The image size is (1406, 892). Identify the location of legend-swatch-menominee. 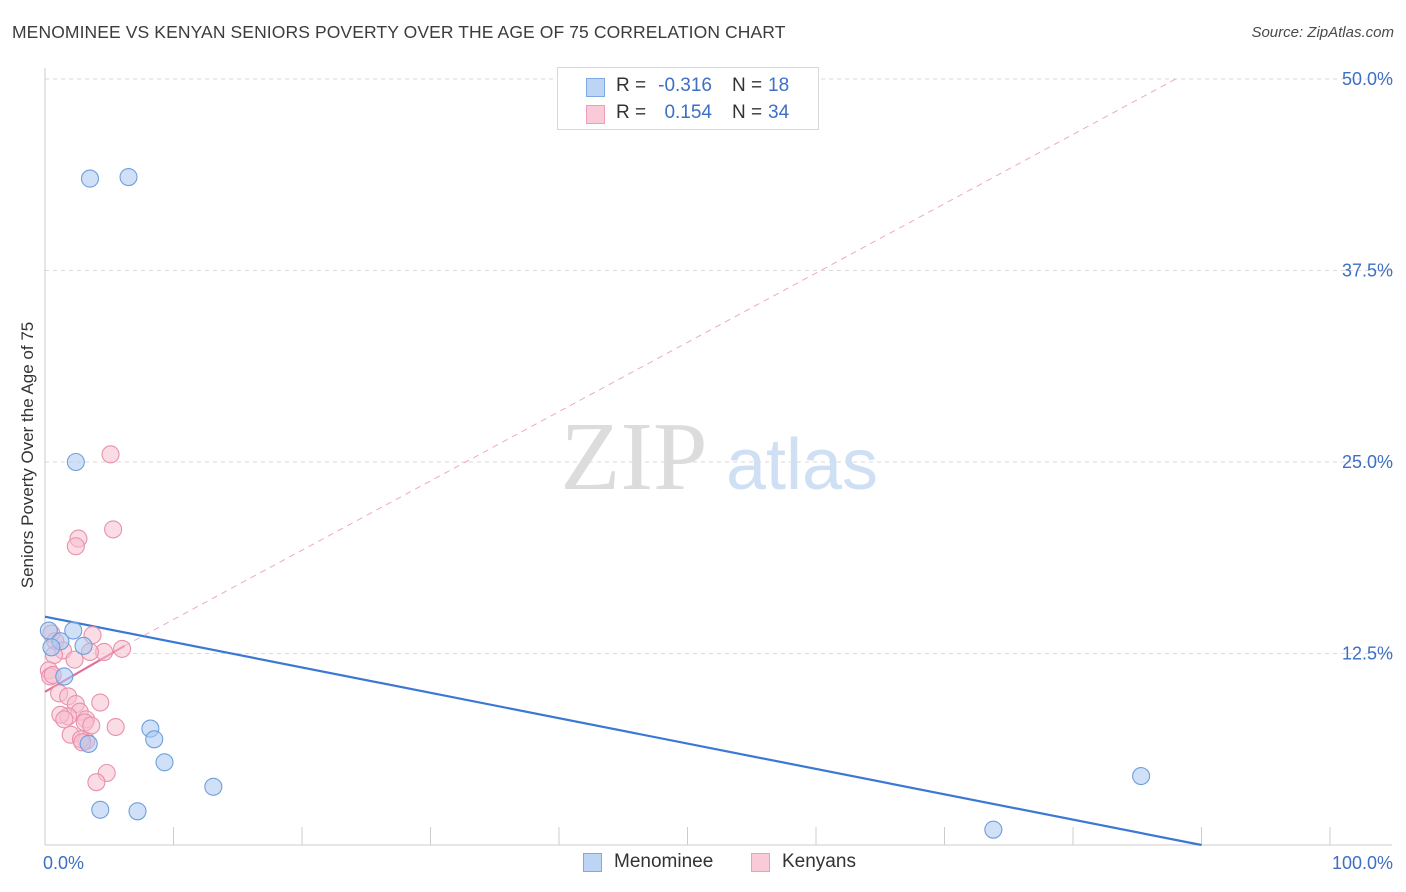
(595, 87).